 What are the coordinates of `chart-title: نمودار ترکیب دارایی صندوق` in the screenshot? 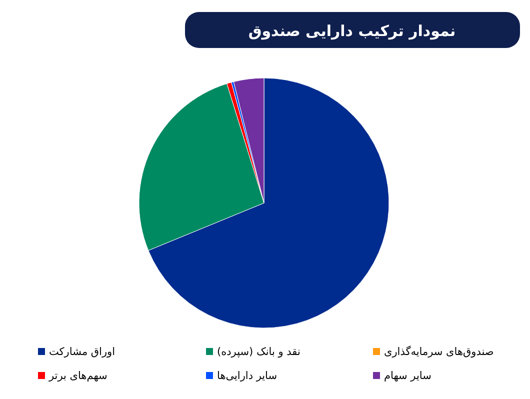 It's located at (352, 31).